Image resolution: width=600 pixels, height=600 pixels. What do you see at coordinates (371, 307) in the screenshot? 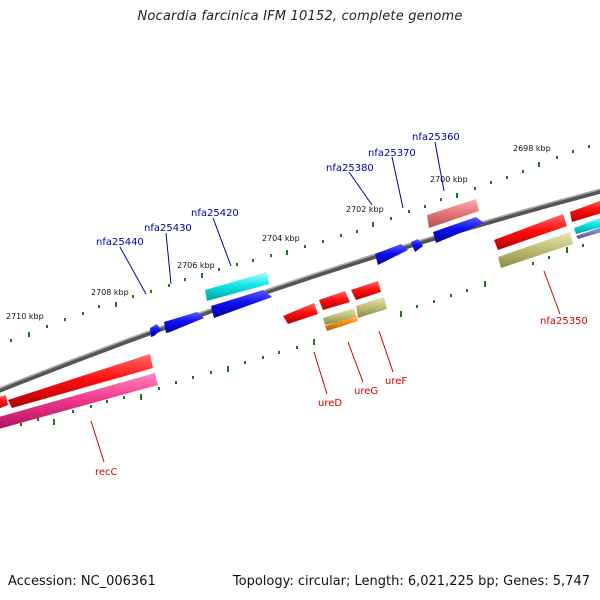
I see `gene-ureF` at bounding box center [371, 307].